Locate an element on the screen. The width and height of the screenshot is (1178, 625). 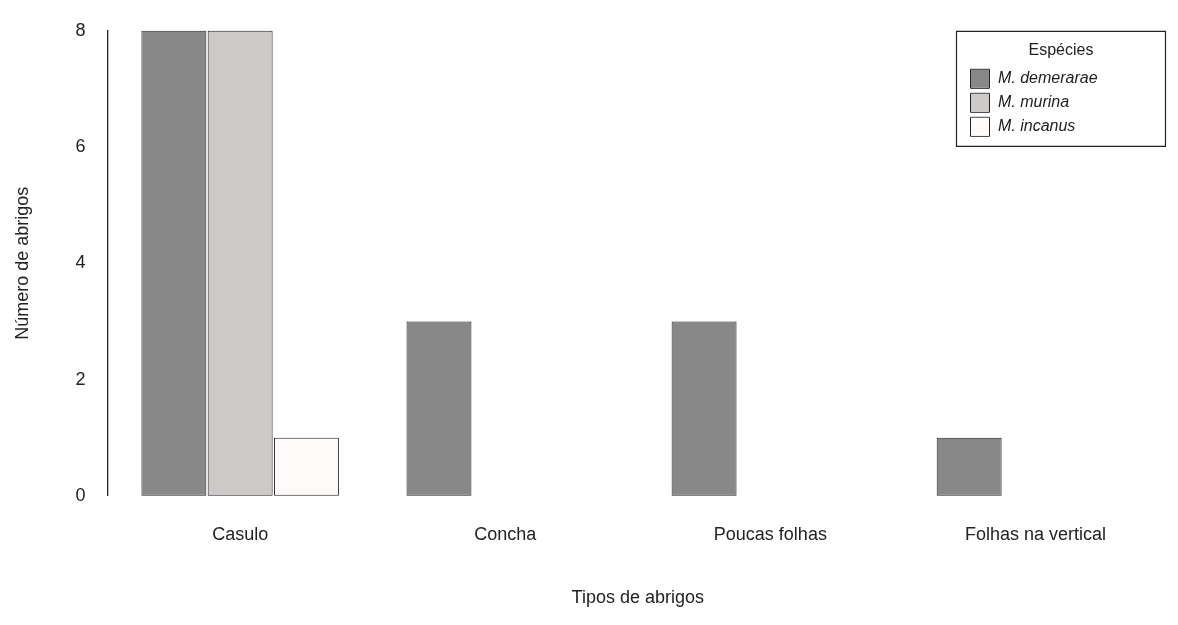
legend-label: M. demerarae is located at coordinates (1048, 78).